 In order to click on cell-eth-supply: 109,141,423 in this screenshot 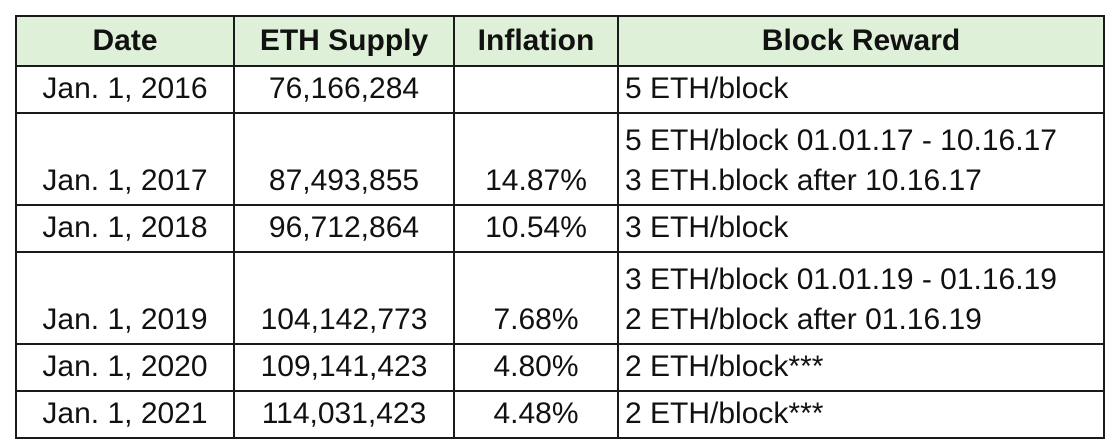, I will do `click(344, 367)`.